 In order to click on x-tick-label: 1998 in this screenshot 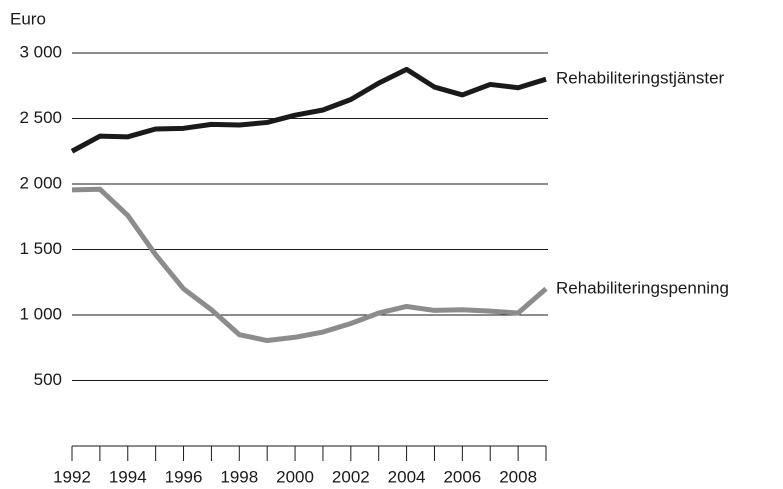, I will do `click(239, 476)`.